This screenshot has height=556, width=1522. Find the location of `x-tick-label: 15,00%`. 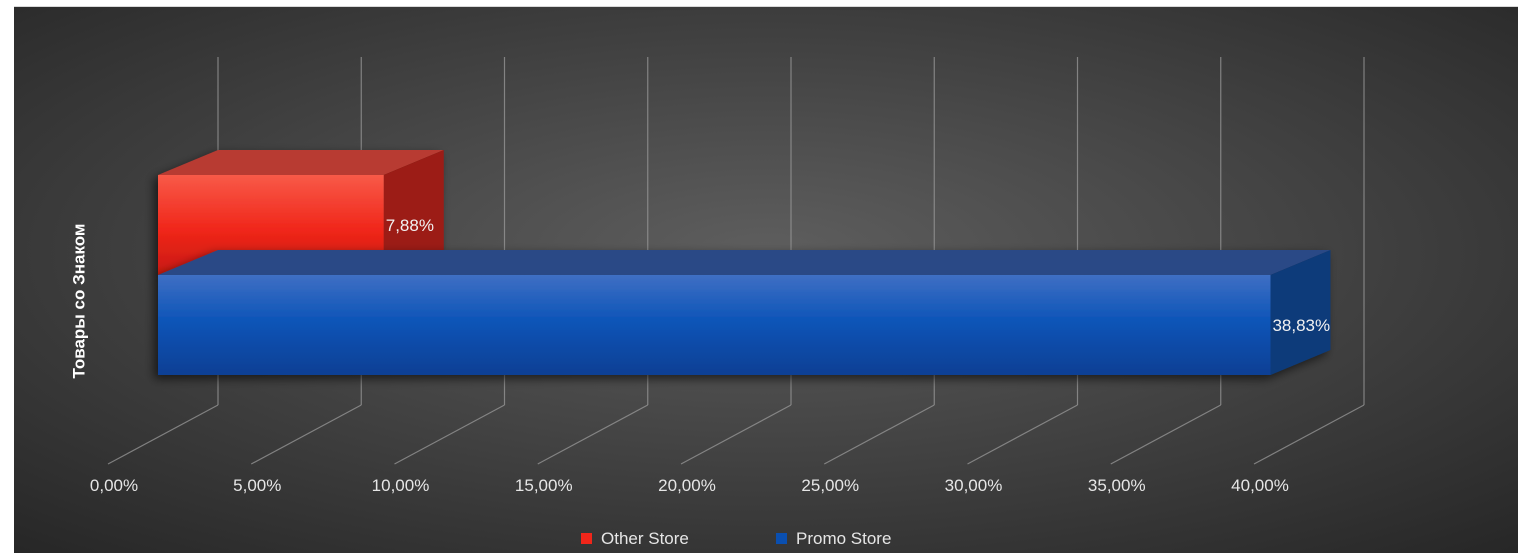

x-tick-label: 15,00% is located at coordinates (544, 485).